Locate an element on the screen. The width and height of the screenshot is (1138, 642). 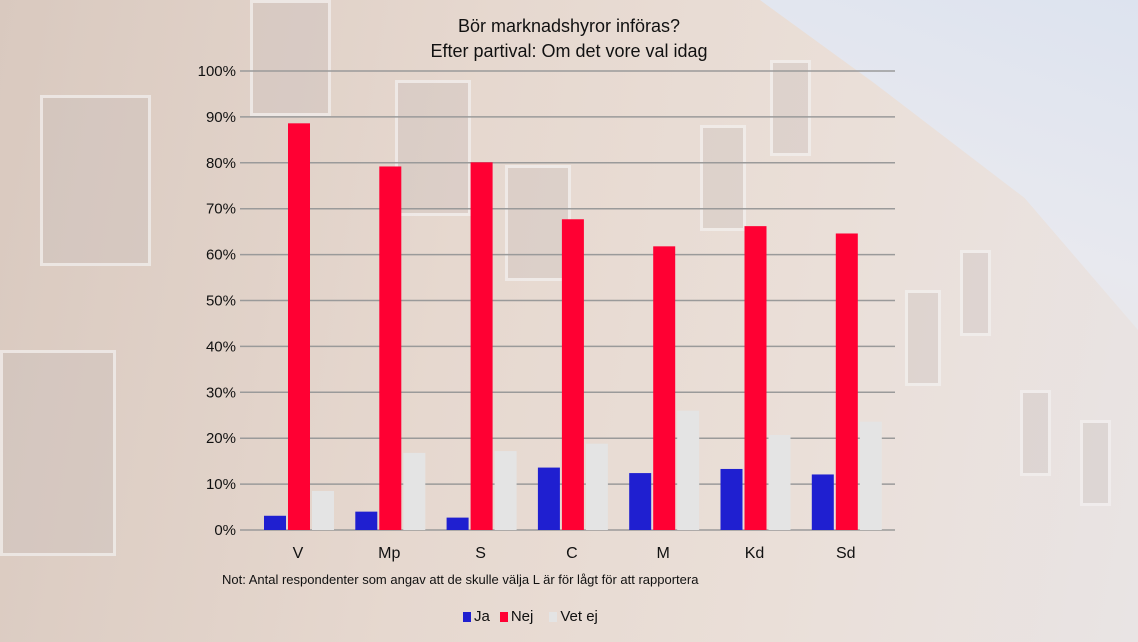
legend-item-vet-ej: Vet ej is located at coordinates (573, 616).